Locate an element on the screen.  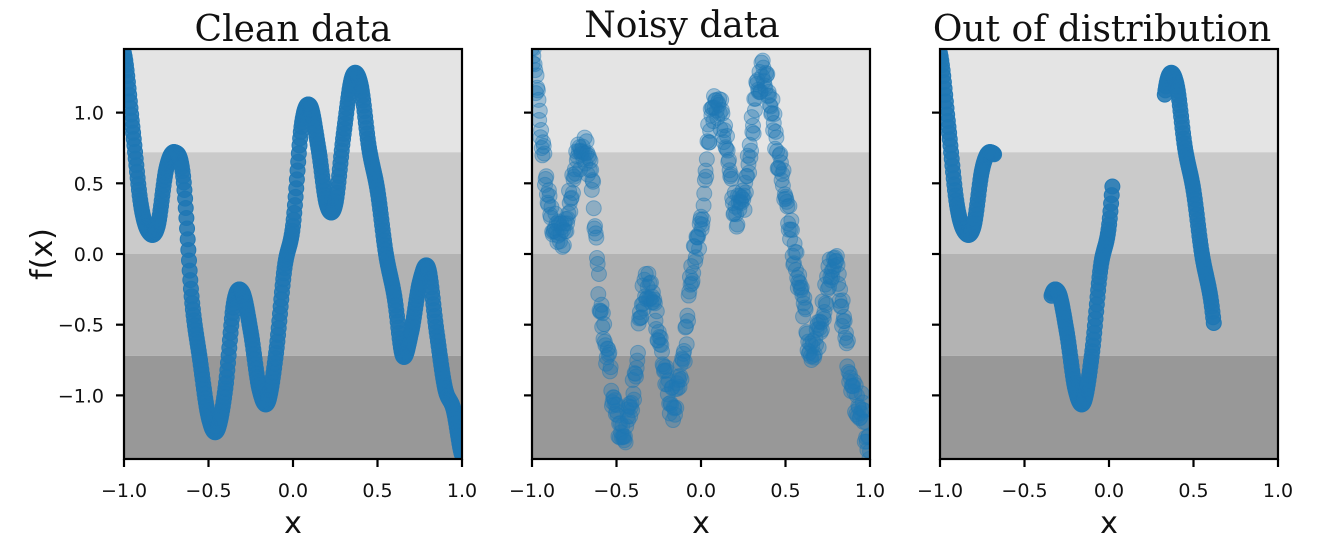
y-ticks is located at coordinates (528, 254).